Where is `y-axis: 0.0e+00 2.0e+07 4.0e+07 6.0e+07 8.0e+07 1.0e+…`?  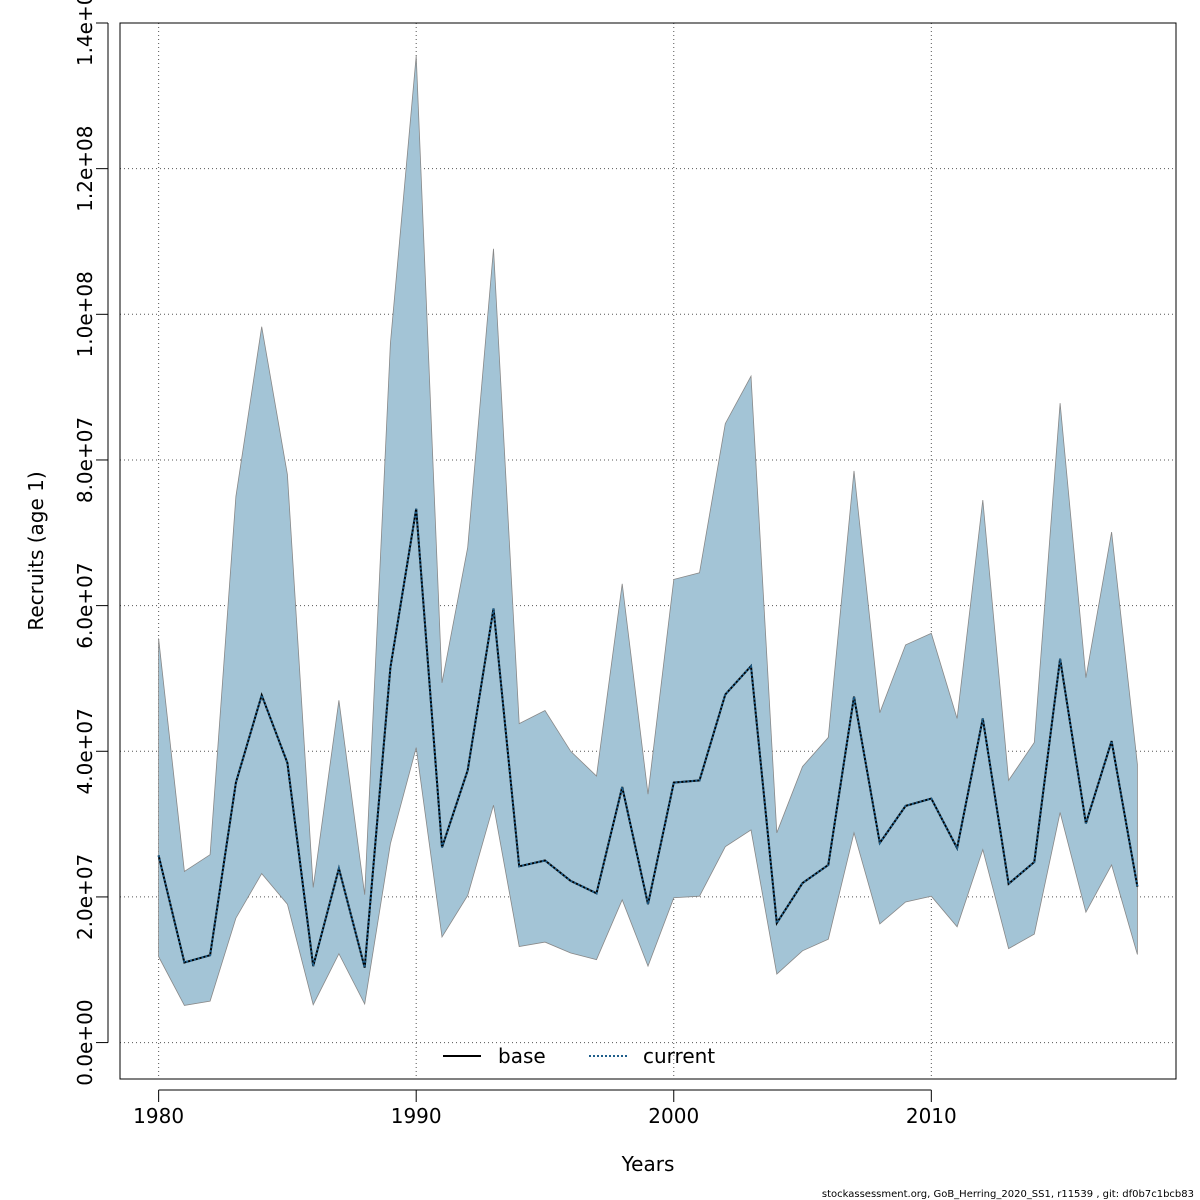
y-axis: 0.0e+00 2.0e+07 4.0e+07 6.0e+07 8.0e+07 1.0e+… is located at coordinates (91, 543).